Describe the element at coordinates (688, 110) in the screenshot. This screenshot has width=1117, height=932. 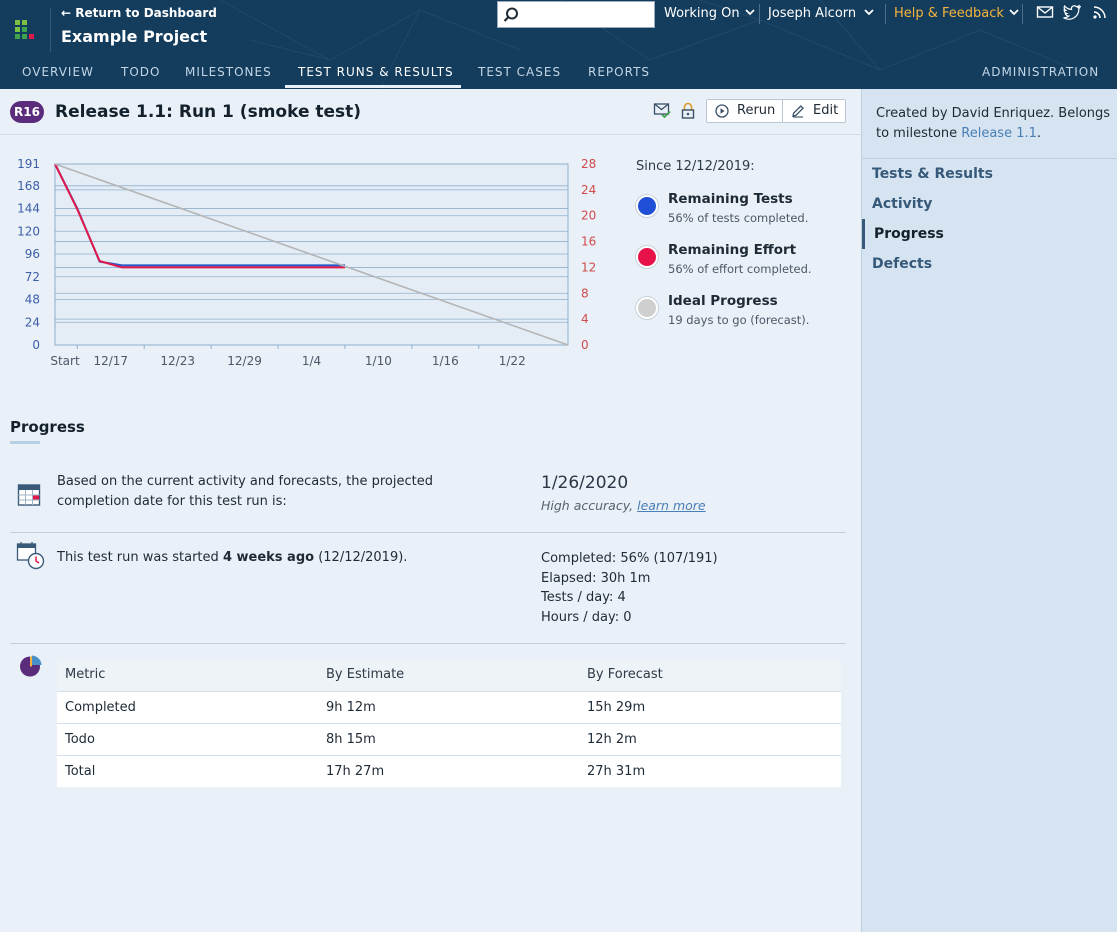
I see `lock-icon` at that location.